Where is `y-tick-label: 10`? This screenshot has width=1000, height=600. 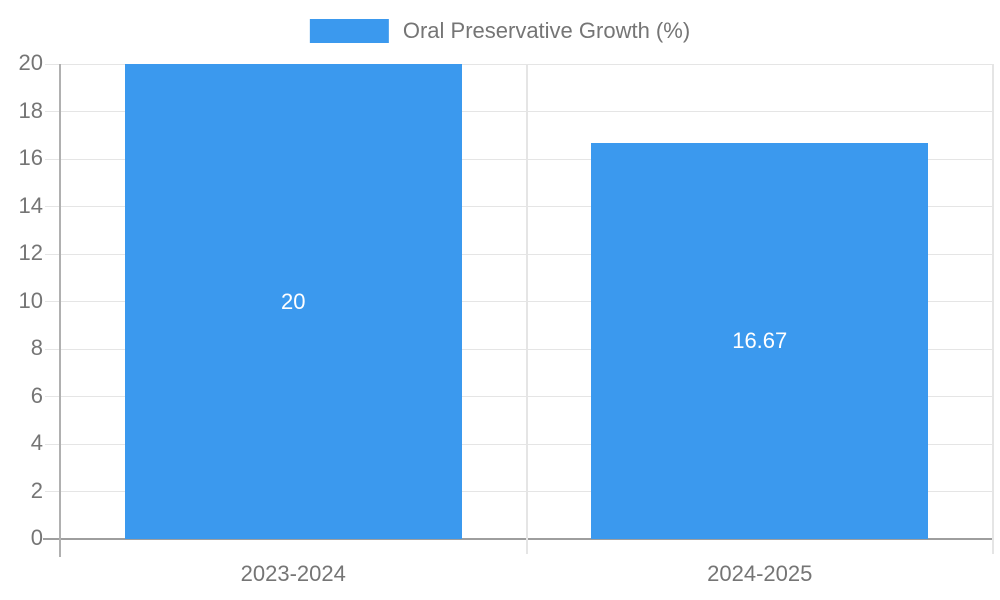 y-tick-label: 10 is located at coordinates (30, 300).